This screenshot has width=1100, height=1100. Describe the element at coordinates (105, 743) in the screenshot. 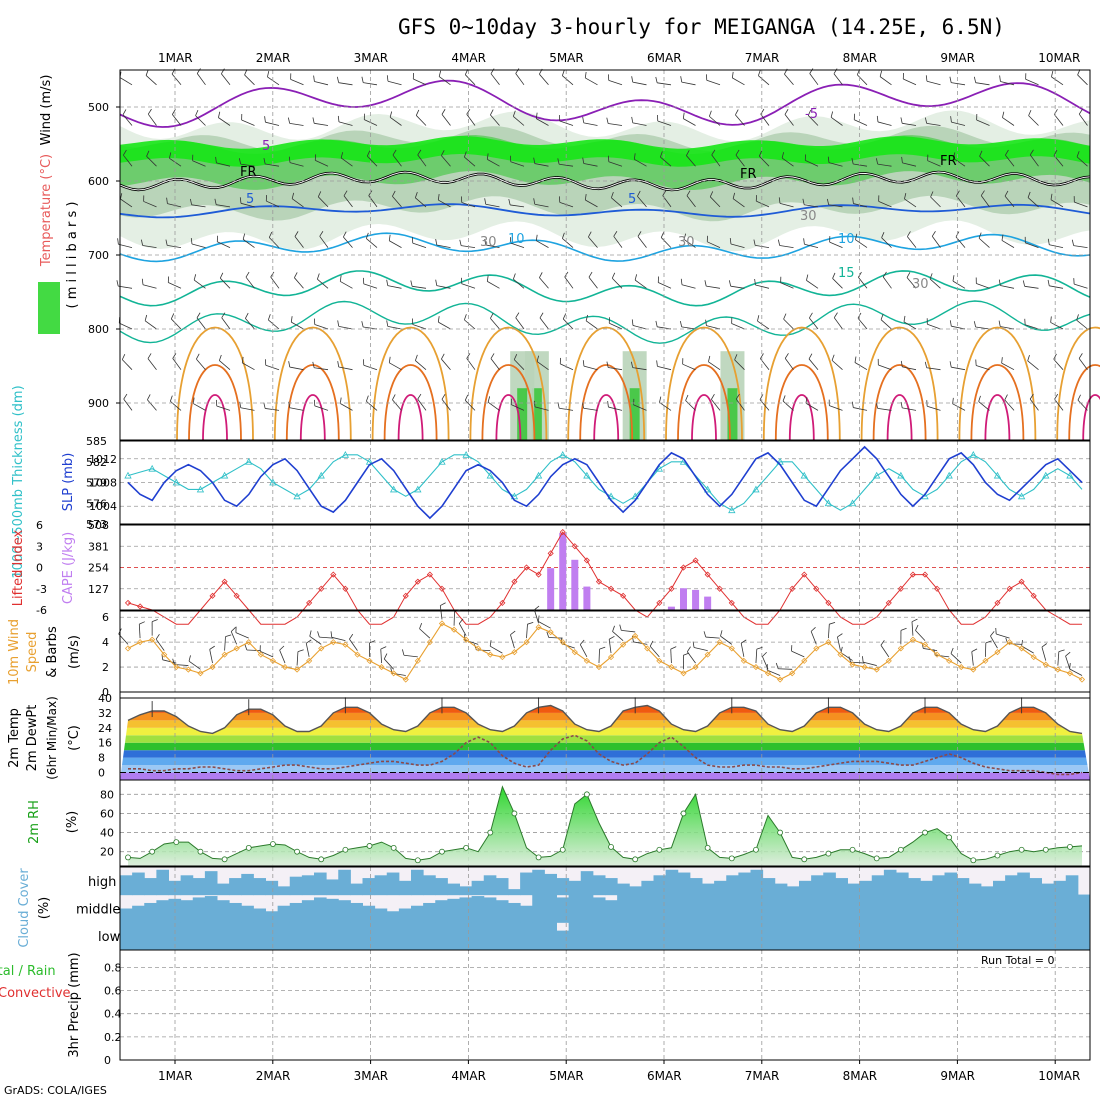

I see `temp-ytick-16: 16` at that location.